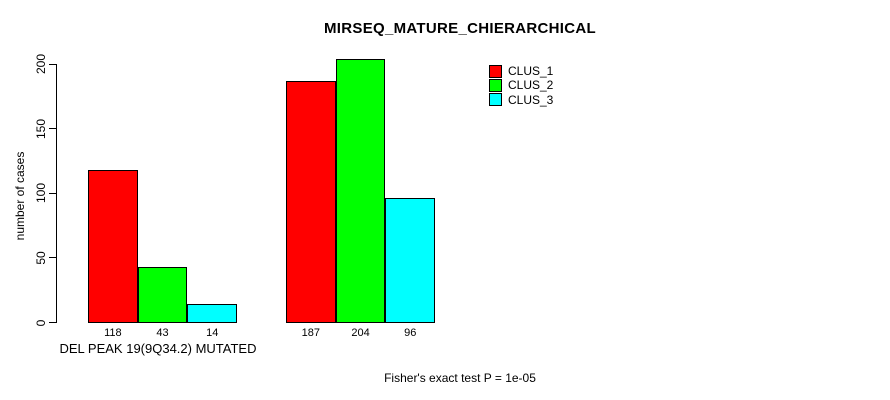  What do you see at coordinates (20, 196) in the screenshot?
I see `y-axis-title: number of cases` at bounding box center [20, 196].